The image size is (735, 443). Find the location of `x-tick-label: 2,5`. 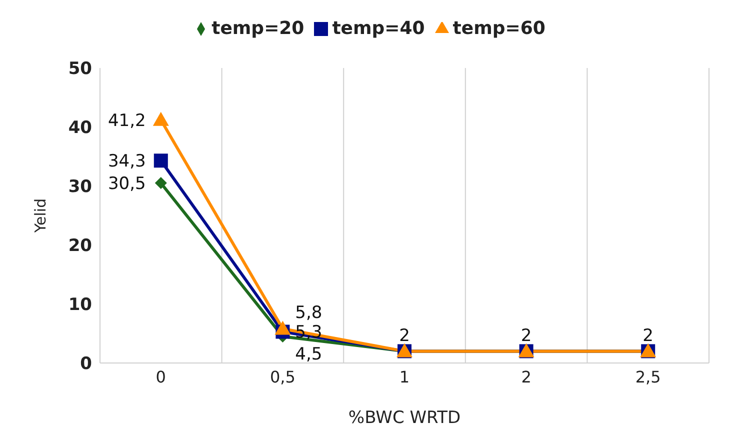

x-tick-label: 2,5 is located at coordinates (648, 376).